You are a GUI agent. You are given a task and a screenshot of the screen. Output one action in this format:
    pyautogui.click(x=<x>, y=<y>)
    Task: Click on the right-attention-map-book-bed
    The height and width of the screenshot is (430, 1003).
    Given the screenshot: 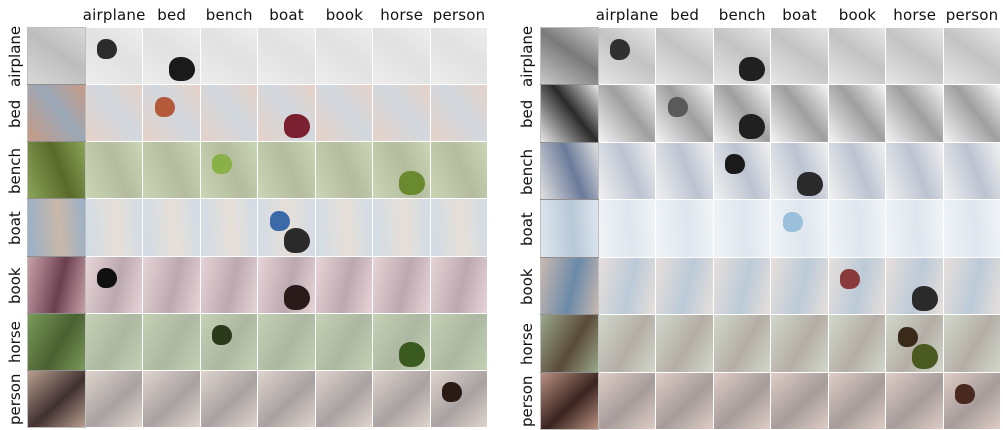 What is the action you would take?
    pyautogui.click(x=684, y=286)
    